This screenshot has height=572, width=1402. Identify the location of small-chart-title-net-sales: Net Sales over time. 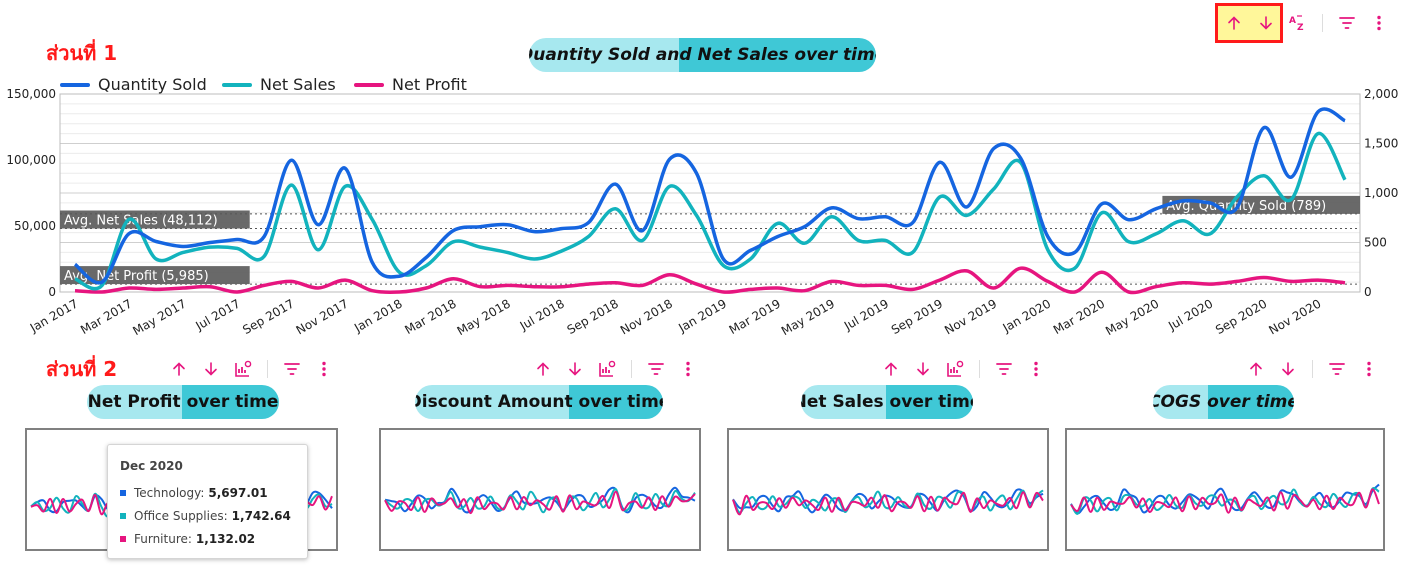
(887, 402).